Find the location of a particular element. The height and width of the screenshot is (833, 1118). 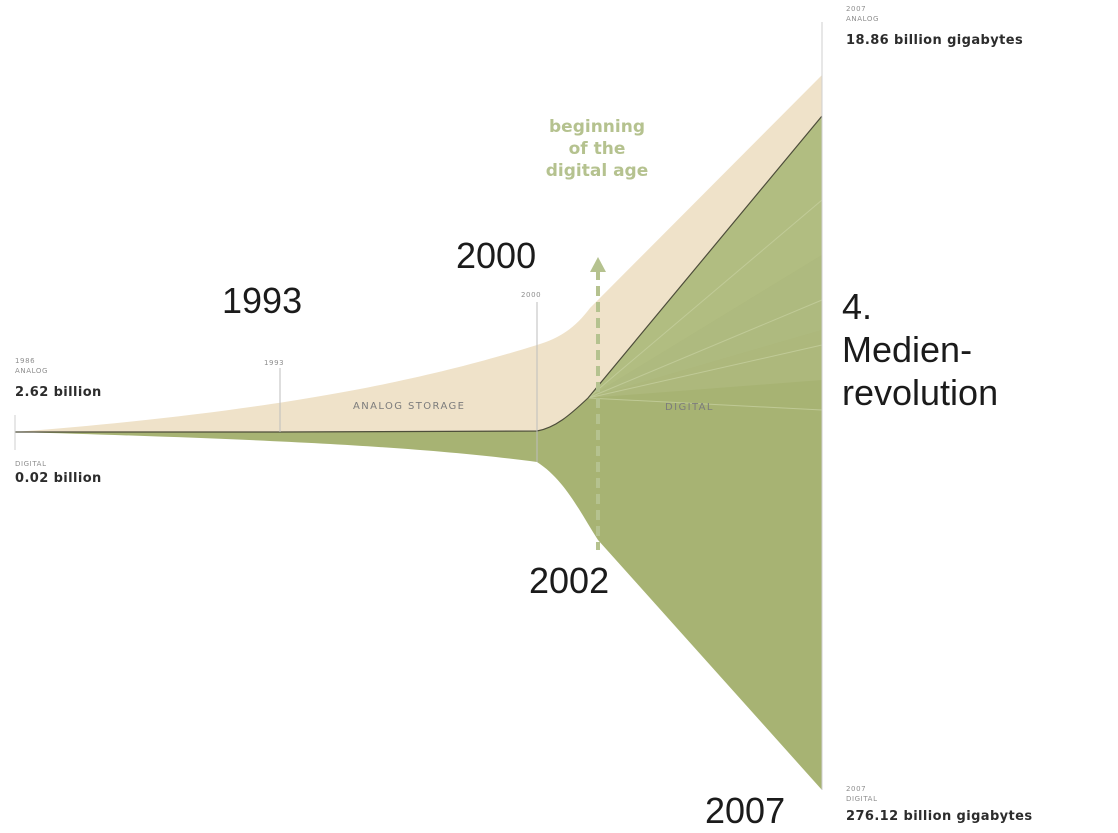

start-analog-value: 2.62 billion is located at coordinates (58, 392).